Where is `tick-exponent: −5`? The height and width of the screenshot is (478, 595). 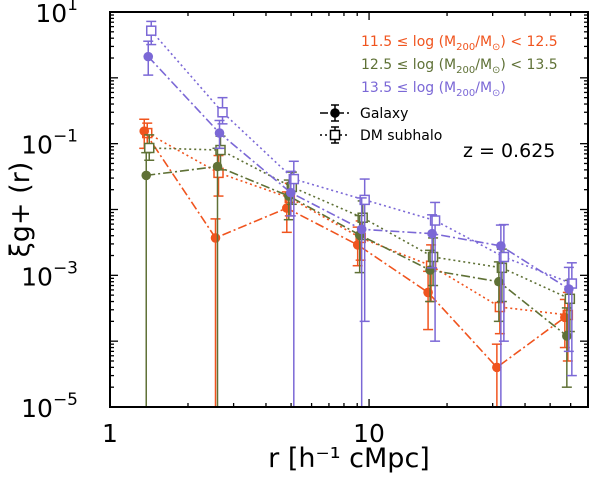
tick-exponent: −5 is located at coordinates (65, 400).